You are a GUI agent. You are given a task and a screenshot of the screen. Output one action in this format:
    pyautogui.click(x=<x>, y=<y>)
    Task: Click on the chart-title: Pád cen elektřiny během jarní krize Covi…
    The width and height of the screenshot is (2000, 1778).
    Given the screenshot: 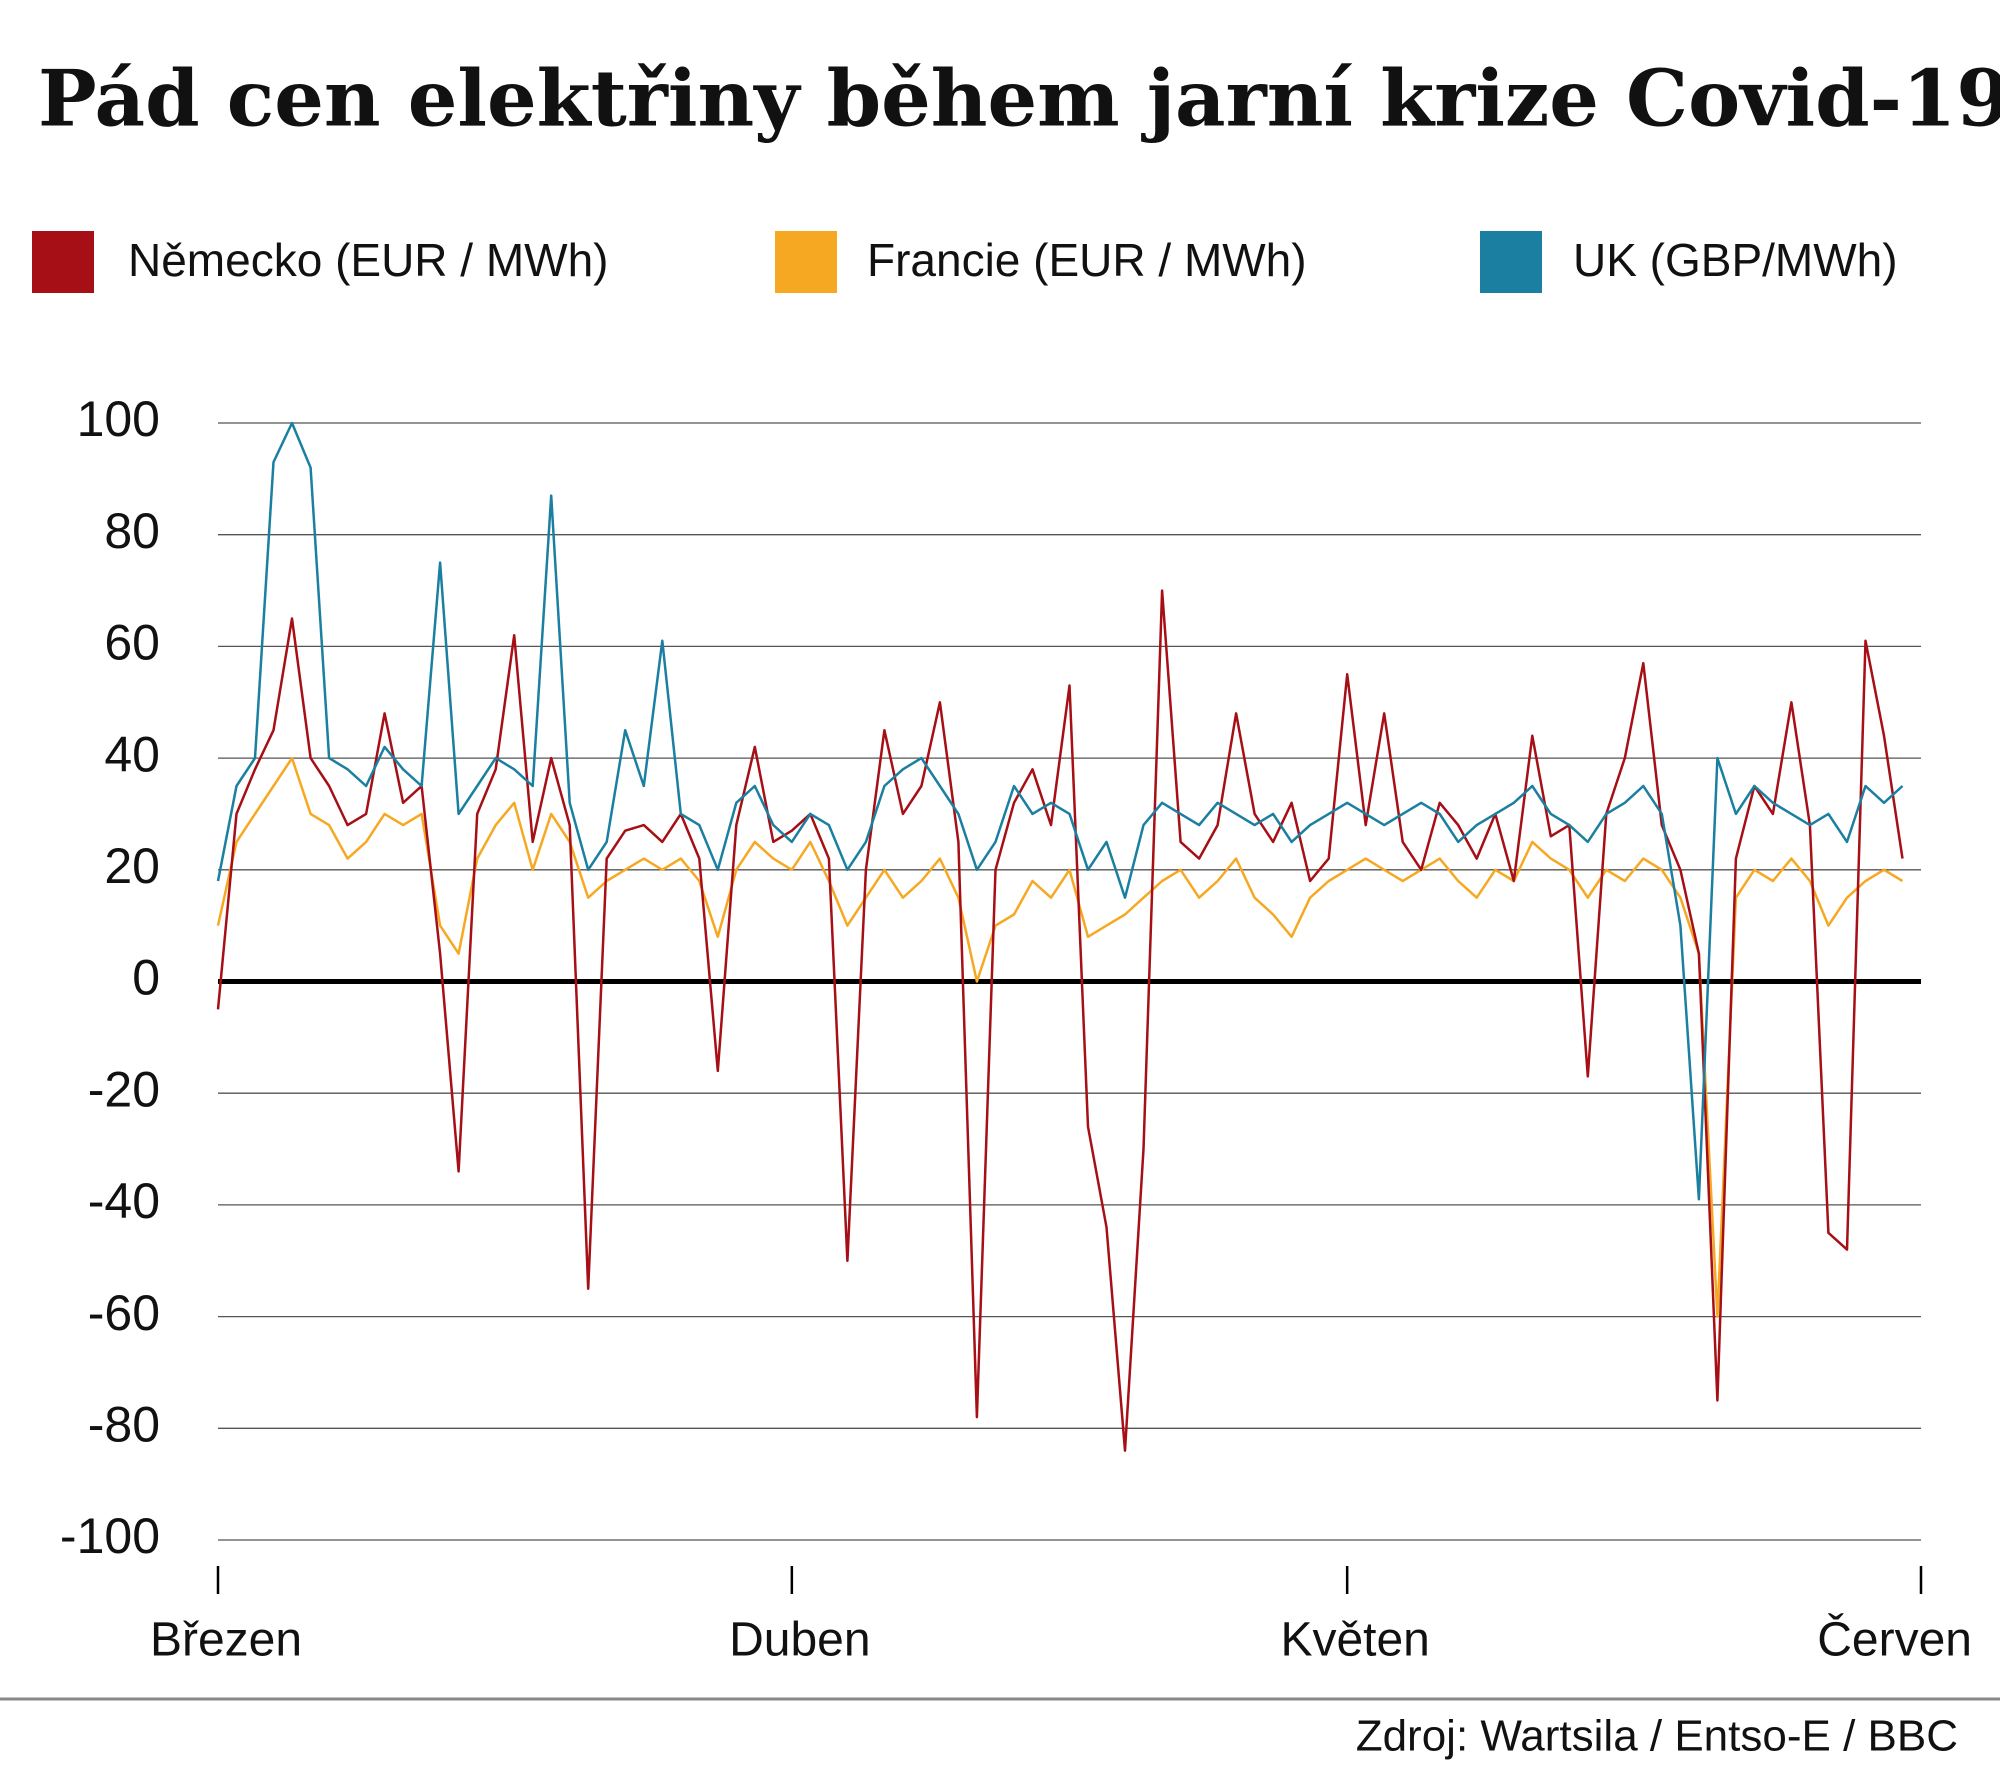 What is the action you would take?
    pyautogui.click(x=1019, y=99)
    